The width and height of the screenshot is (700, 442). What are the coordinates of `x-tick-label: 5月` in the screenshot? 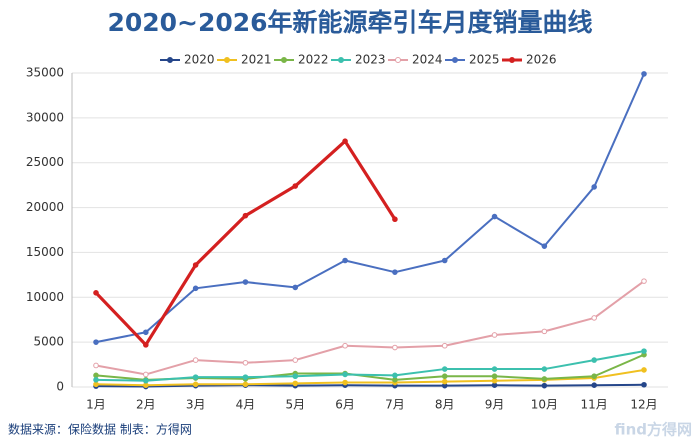 It's located at (295, 405).